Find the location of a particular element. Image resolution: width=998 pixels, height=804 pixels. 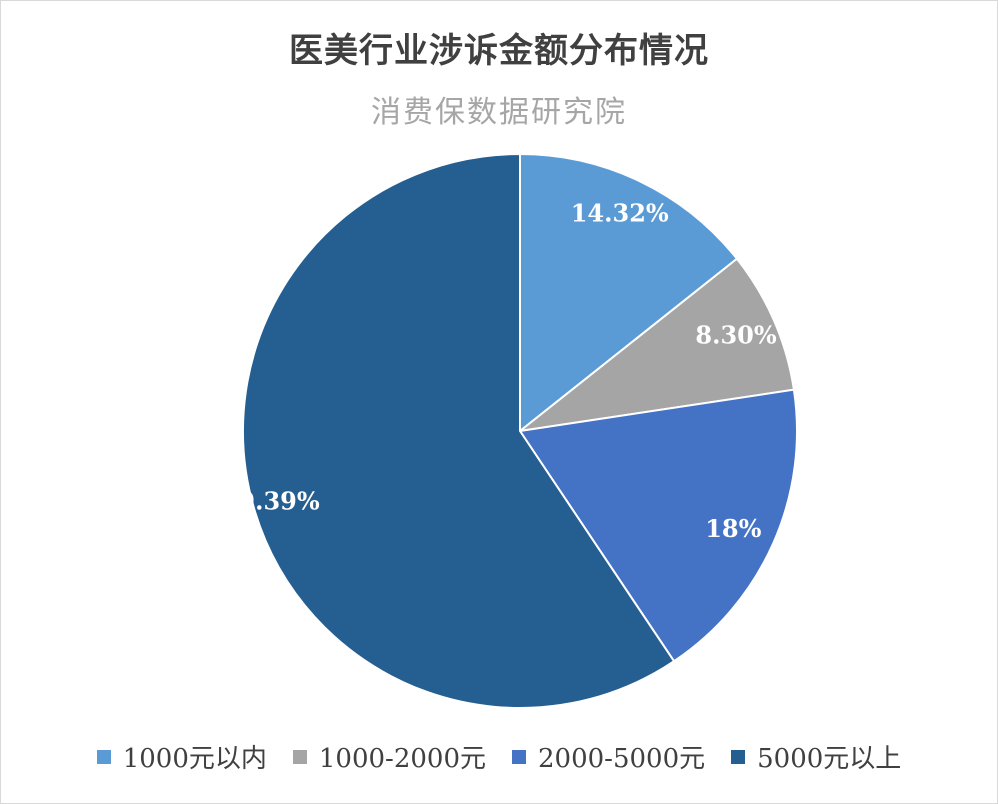

legend-item: 1000-2000元 is located at coordinates (389, 756).